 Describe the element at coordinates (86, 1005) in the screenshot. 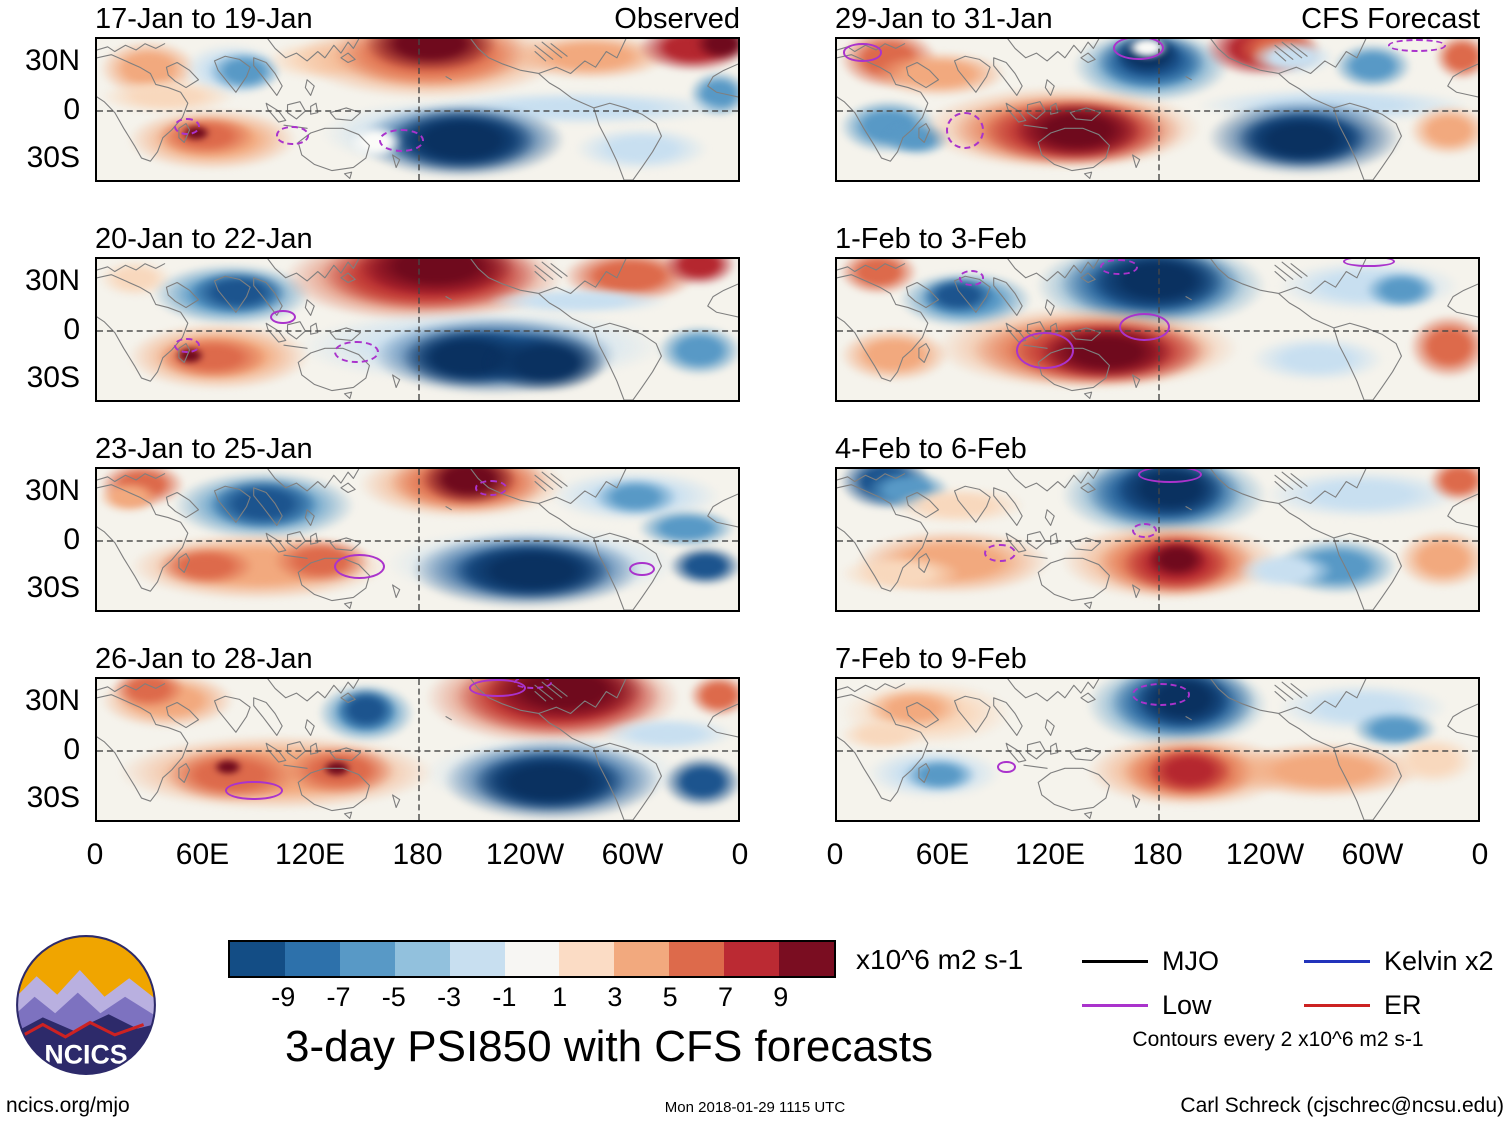

I see `logo-ring` at that location.